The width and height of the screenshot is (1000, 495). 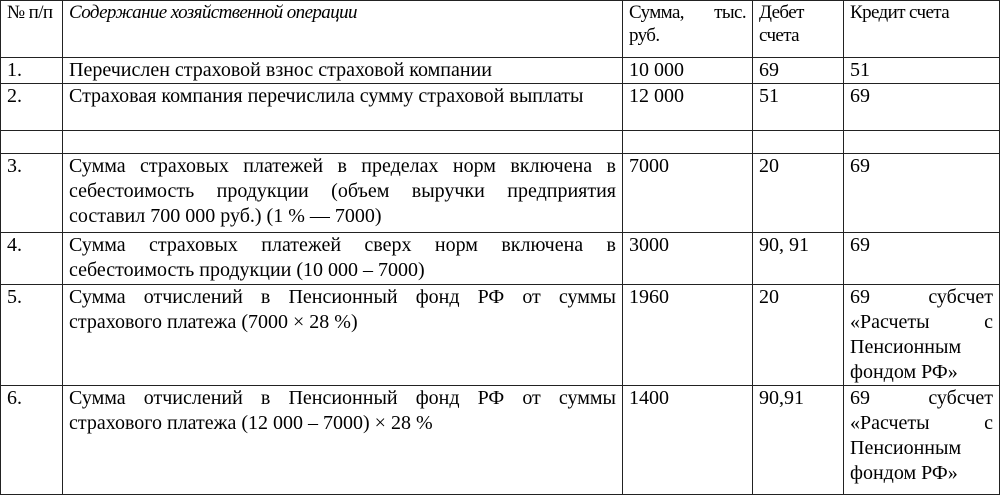 I want to click on cell-number: 1., so click(x=31, y=70).